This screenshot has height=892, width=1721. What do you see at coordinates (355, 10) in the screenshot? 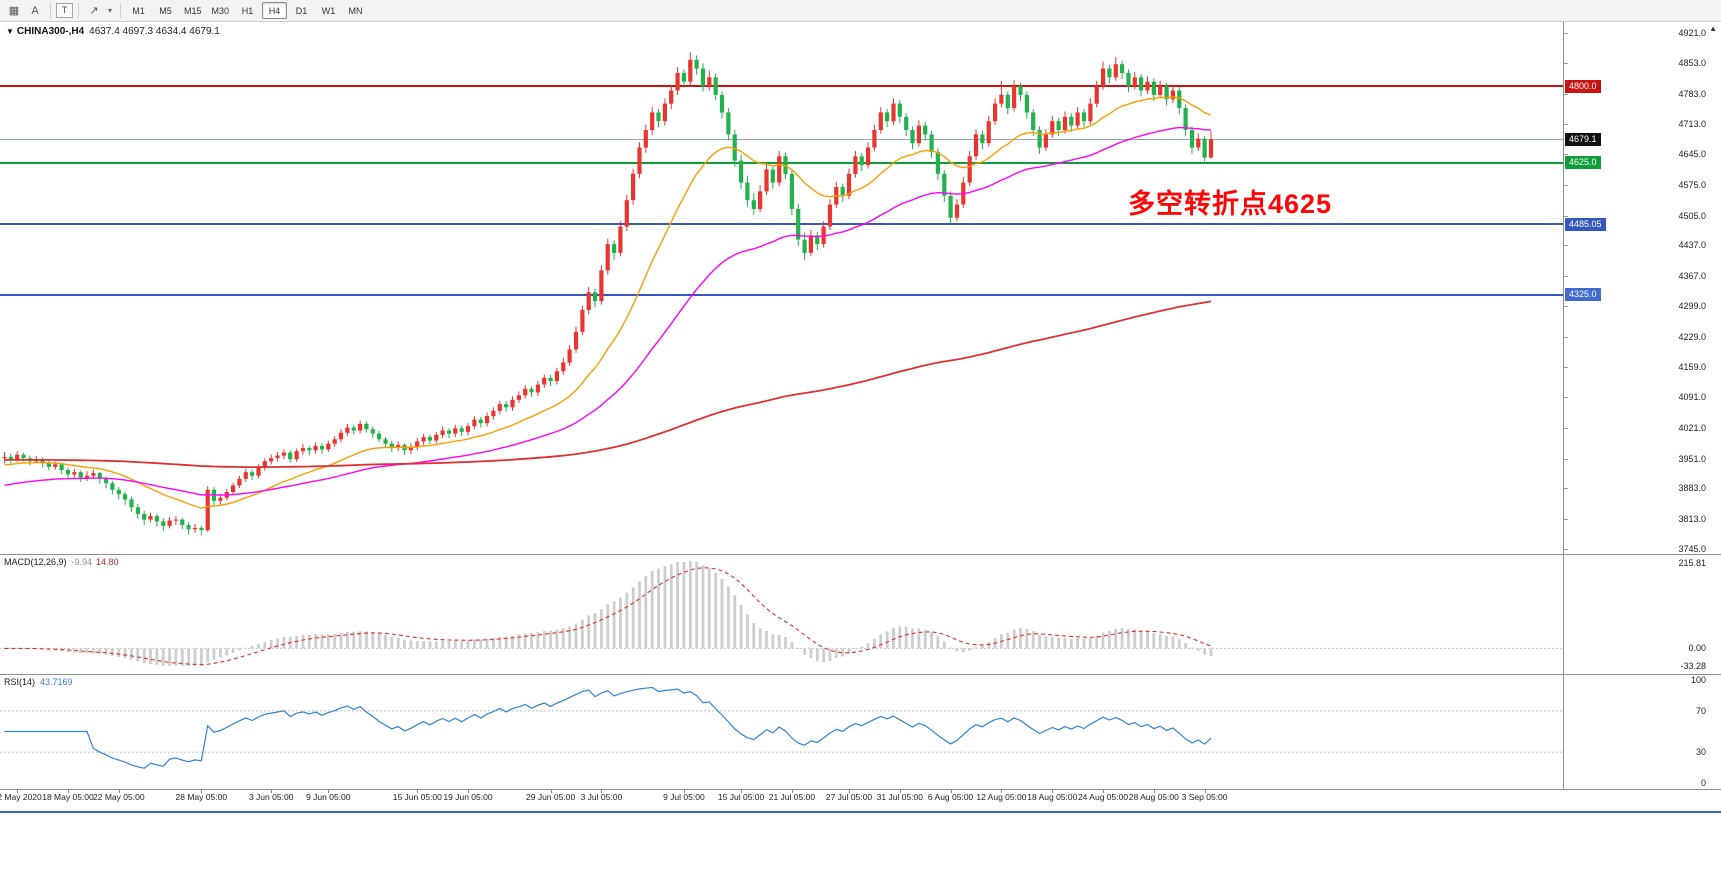
I see `timeframe-button-MN: MN` at bounding box center [355, 10].